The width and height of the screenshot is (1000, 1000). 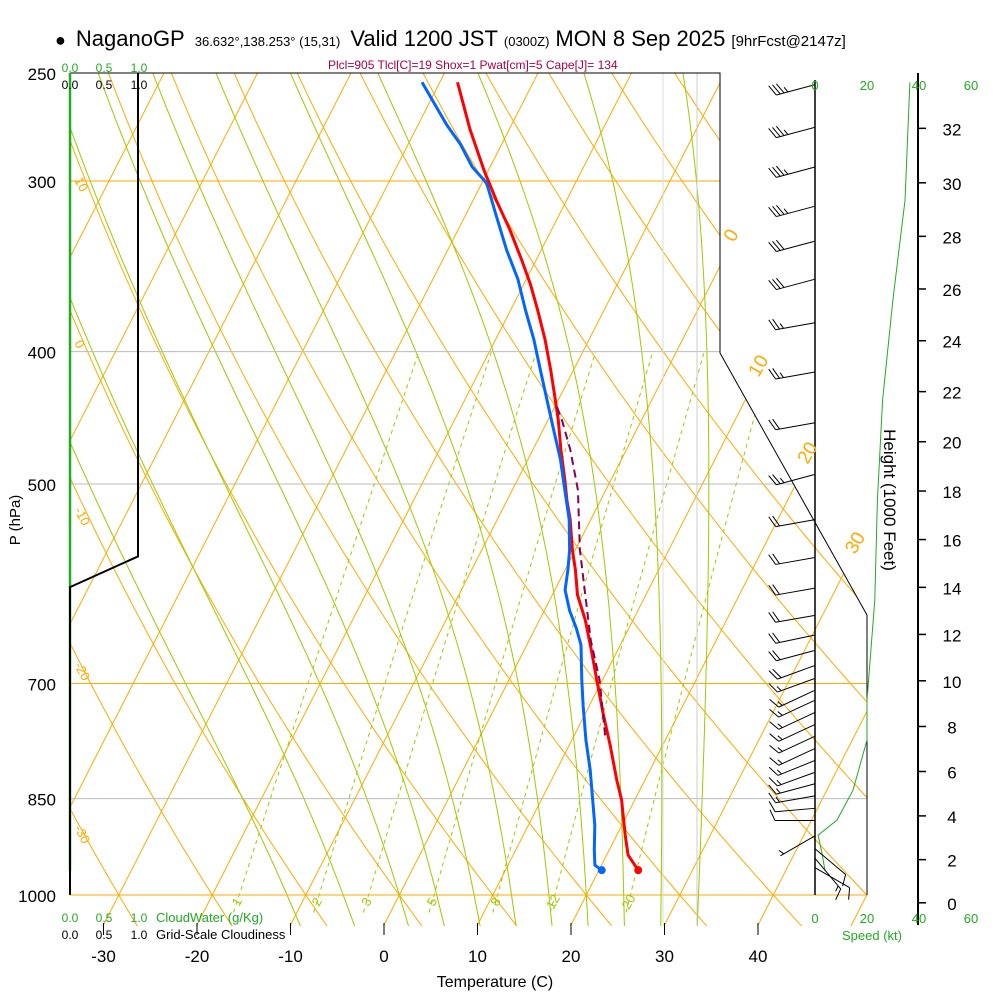 What do you see at coordinates (424, 38) in the screenshot?
I see `valid-time: Valid 1200 JST` at bounding box center [424, 38].